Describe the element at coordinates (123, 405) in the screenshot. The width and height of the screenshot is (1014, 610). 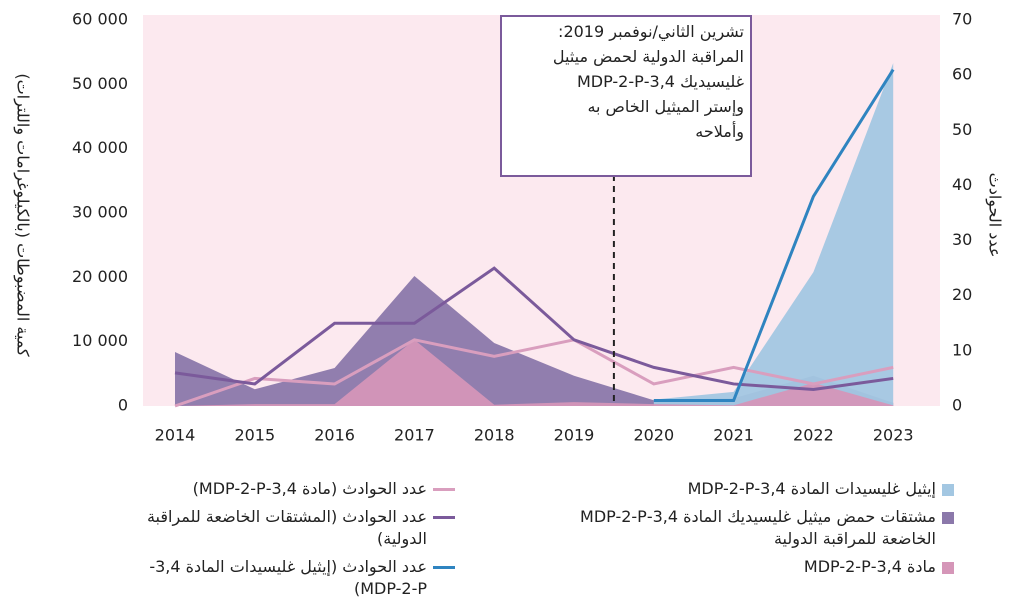
I see `y-tick-label: 0` at that location.